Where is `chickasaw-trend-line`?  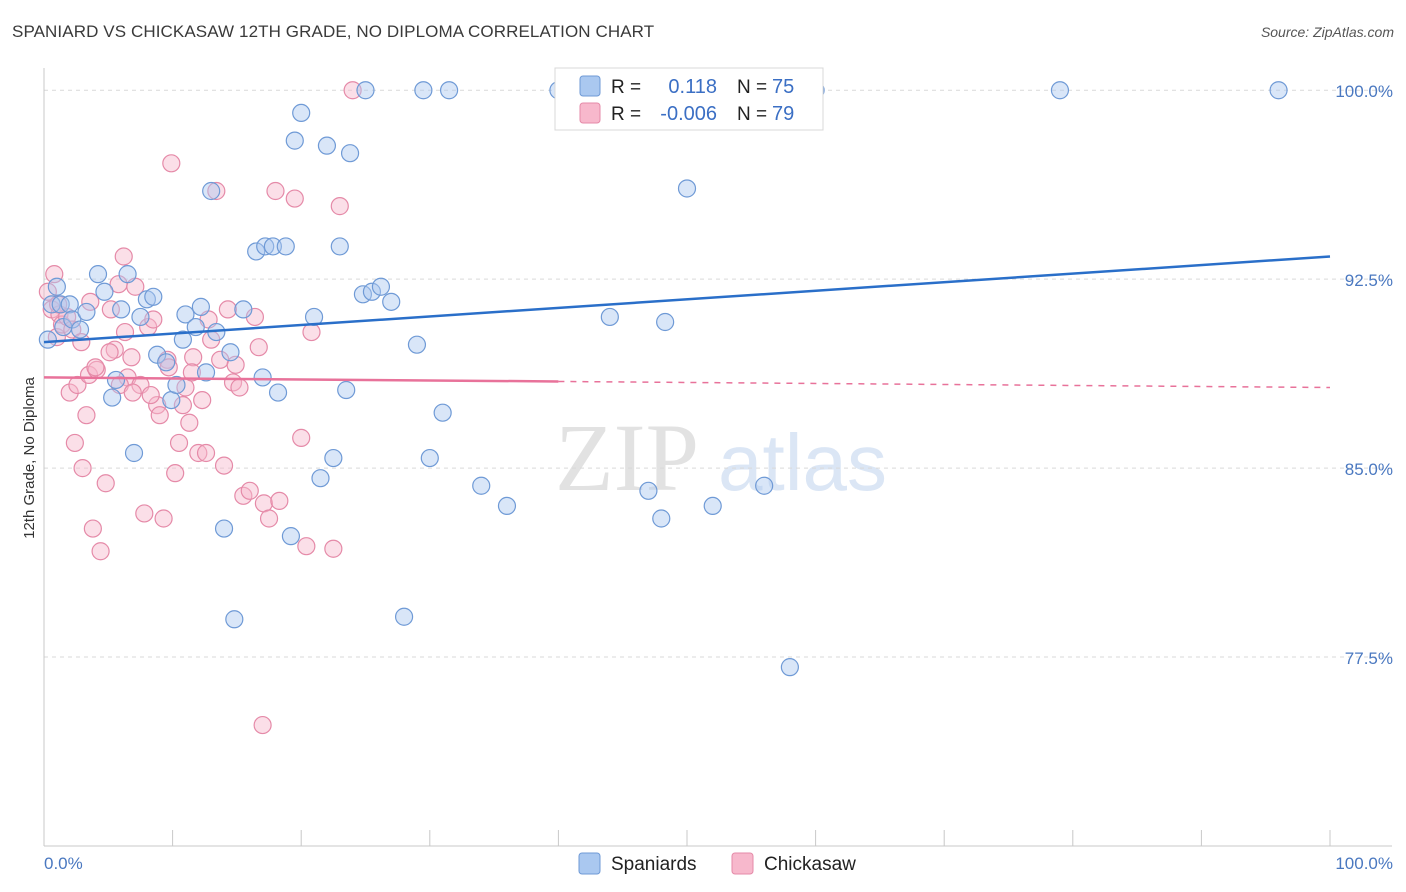 chickasaw-trend-line is located at coordinates (301, 379).